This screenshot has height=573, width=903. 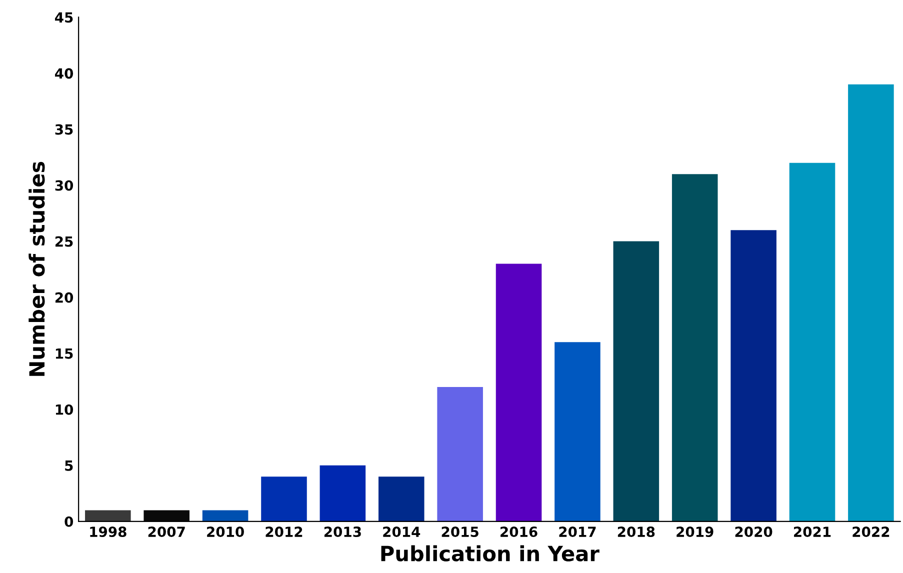 I want to click on x-tick-label: 2014, so click(x=401, y=532).